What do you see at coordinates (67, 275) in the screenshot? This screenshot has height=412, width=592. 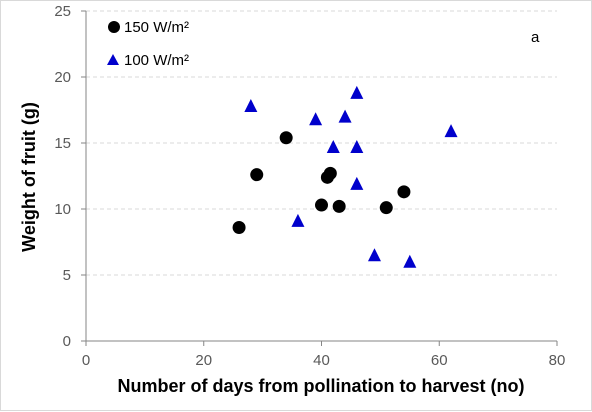 I see `y-tick-label: 5` at bounding box center [67, 275].